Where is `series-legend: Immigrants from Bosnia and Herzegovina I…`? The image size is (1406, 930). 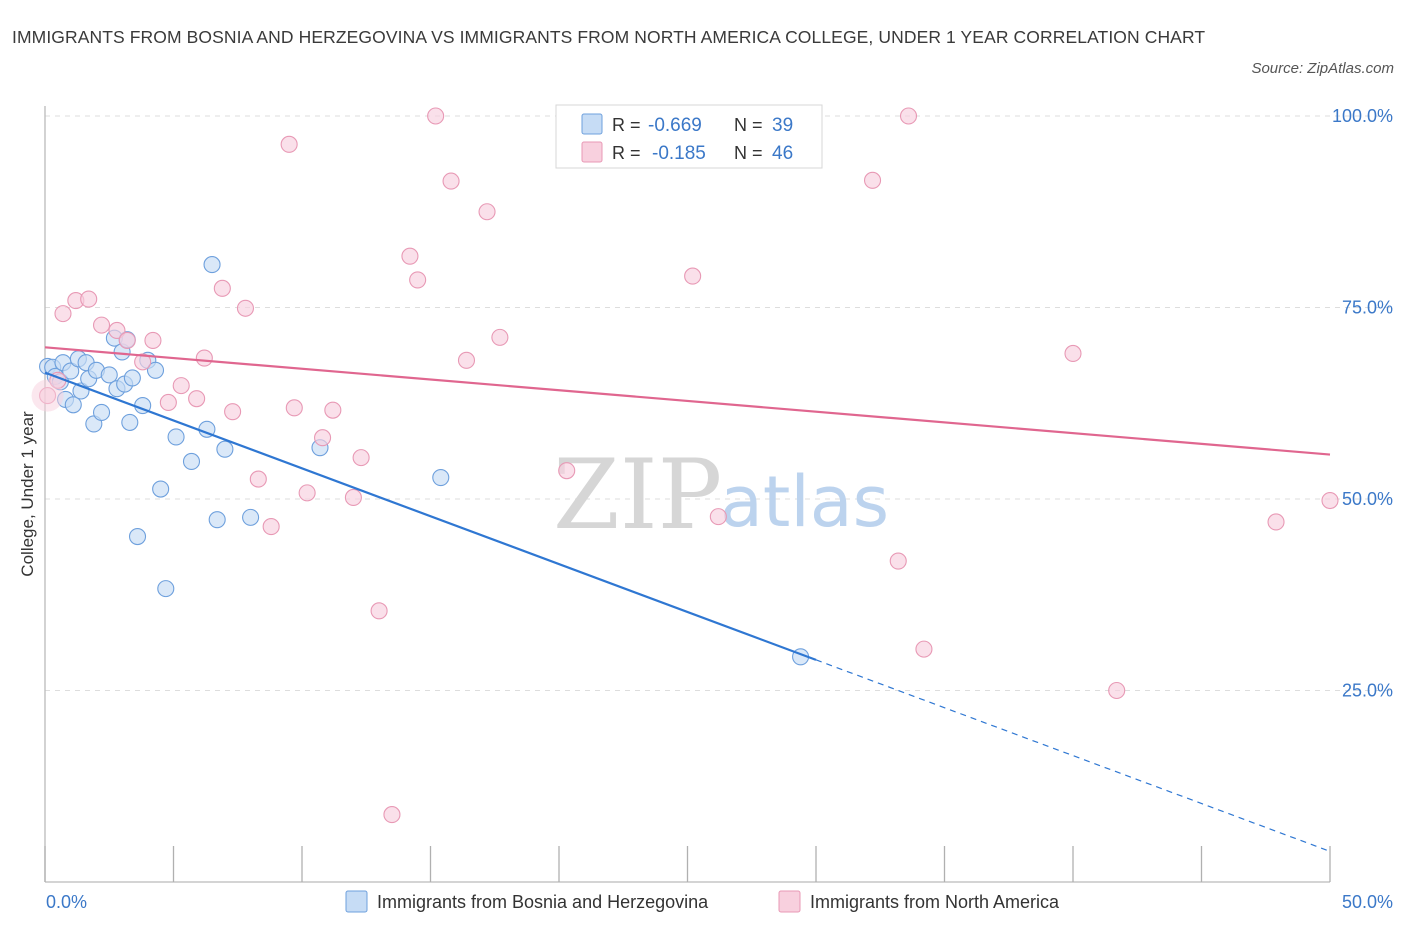
series-legend: Immigrants from Bosnia and Herzegovina I… is located at coordinates (702, 901).